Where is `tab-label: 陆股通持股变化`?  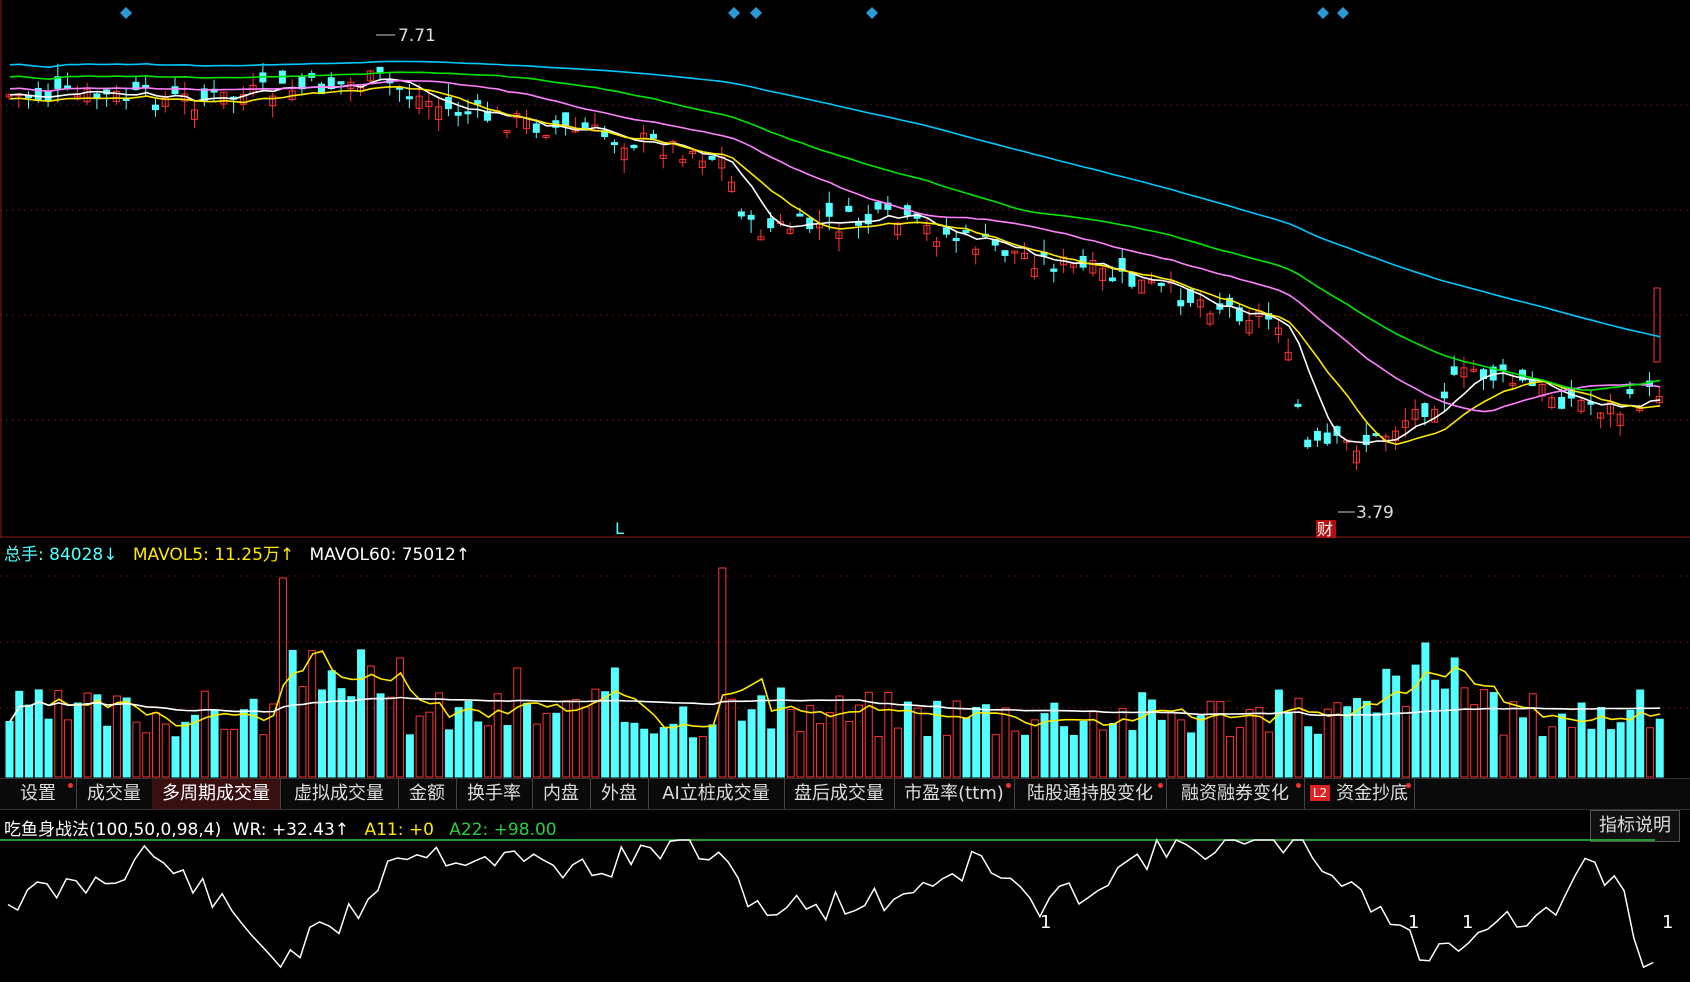
tab-label: 陆股通持股变化 is located at coordinates (1090, 793).